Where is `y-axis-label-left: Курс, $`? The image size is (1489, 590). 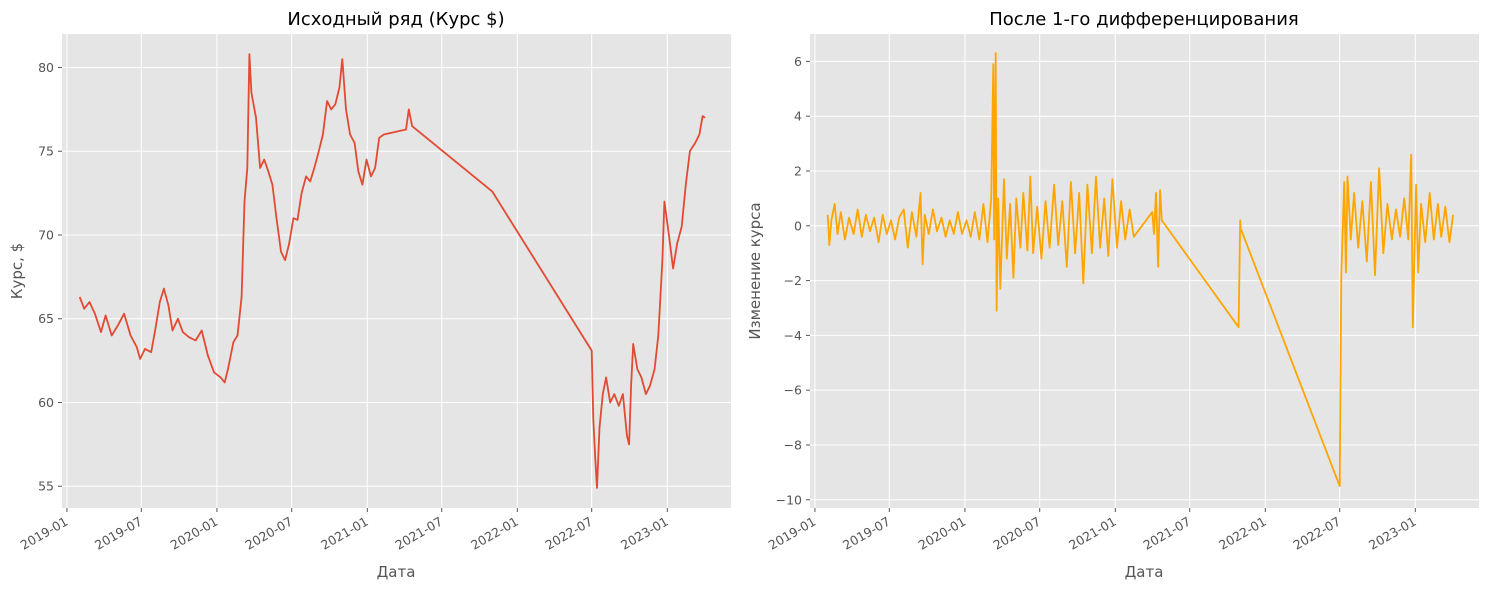
y-axis-label-left: Курс, $ is located at coordinates (17, 271).